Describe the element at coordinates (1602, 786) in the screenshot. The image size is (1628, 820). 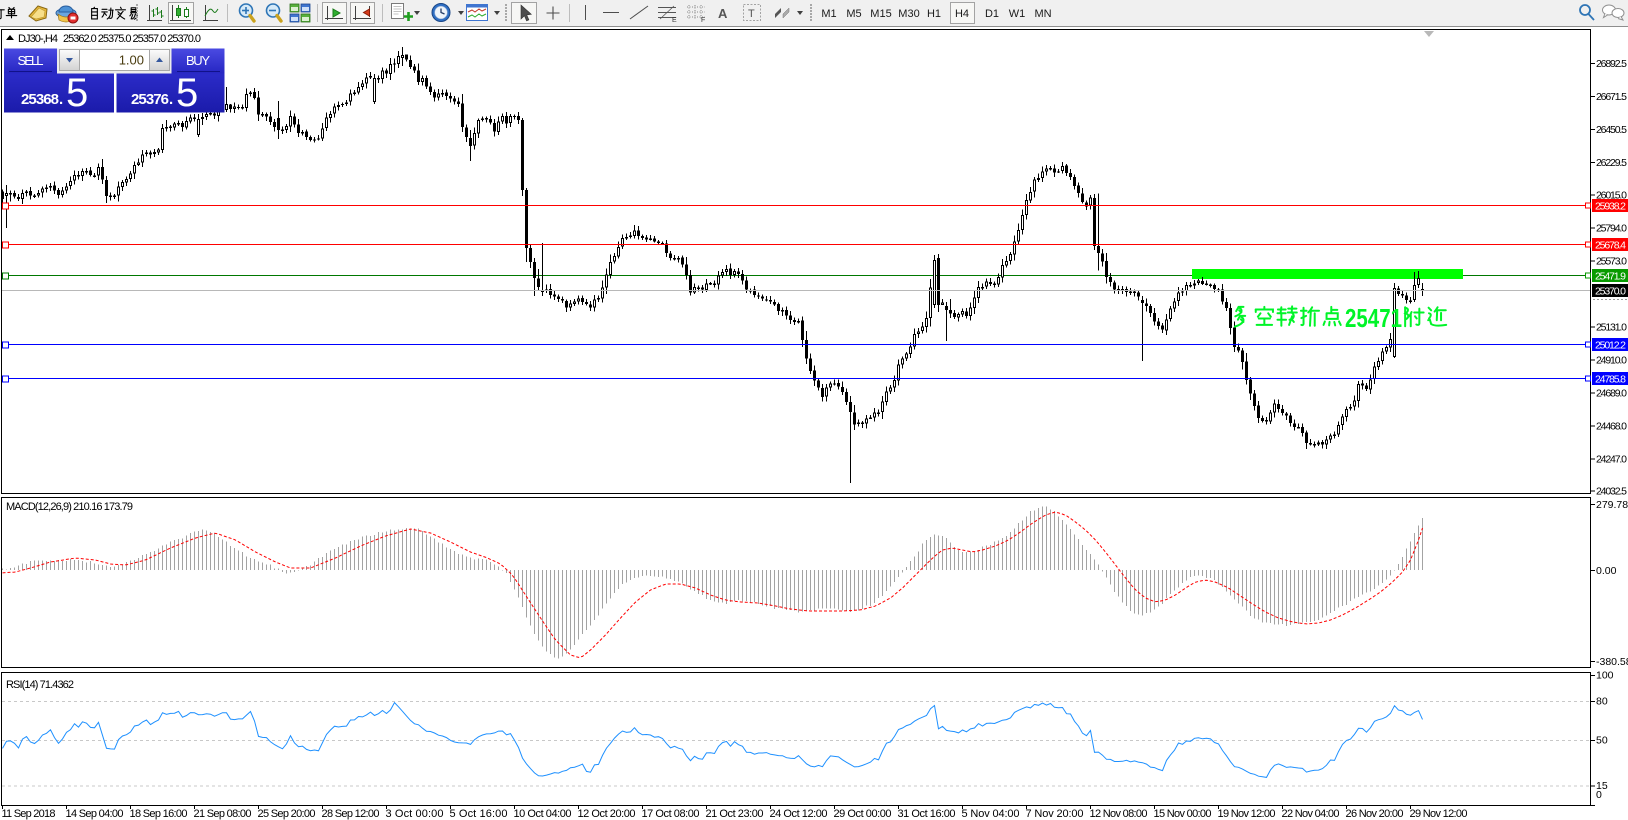
I see `svg-text: 15` at that location.